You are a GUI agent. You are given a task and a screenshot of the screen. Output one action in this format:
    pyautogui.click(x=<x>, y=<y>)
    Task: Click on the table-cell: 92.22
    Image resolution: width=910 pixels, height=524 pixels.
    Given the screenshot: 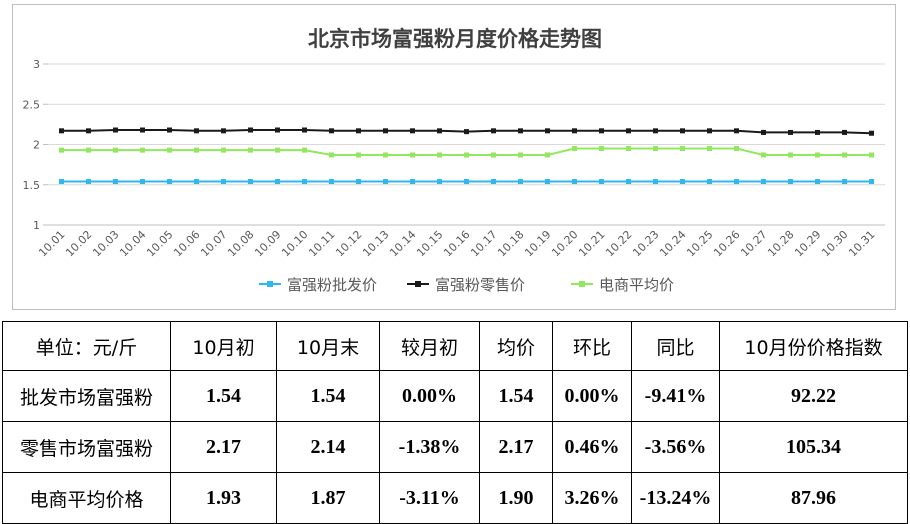 What is the action you would take?
    pyautogui.click(x=813, y=396)
    